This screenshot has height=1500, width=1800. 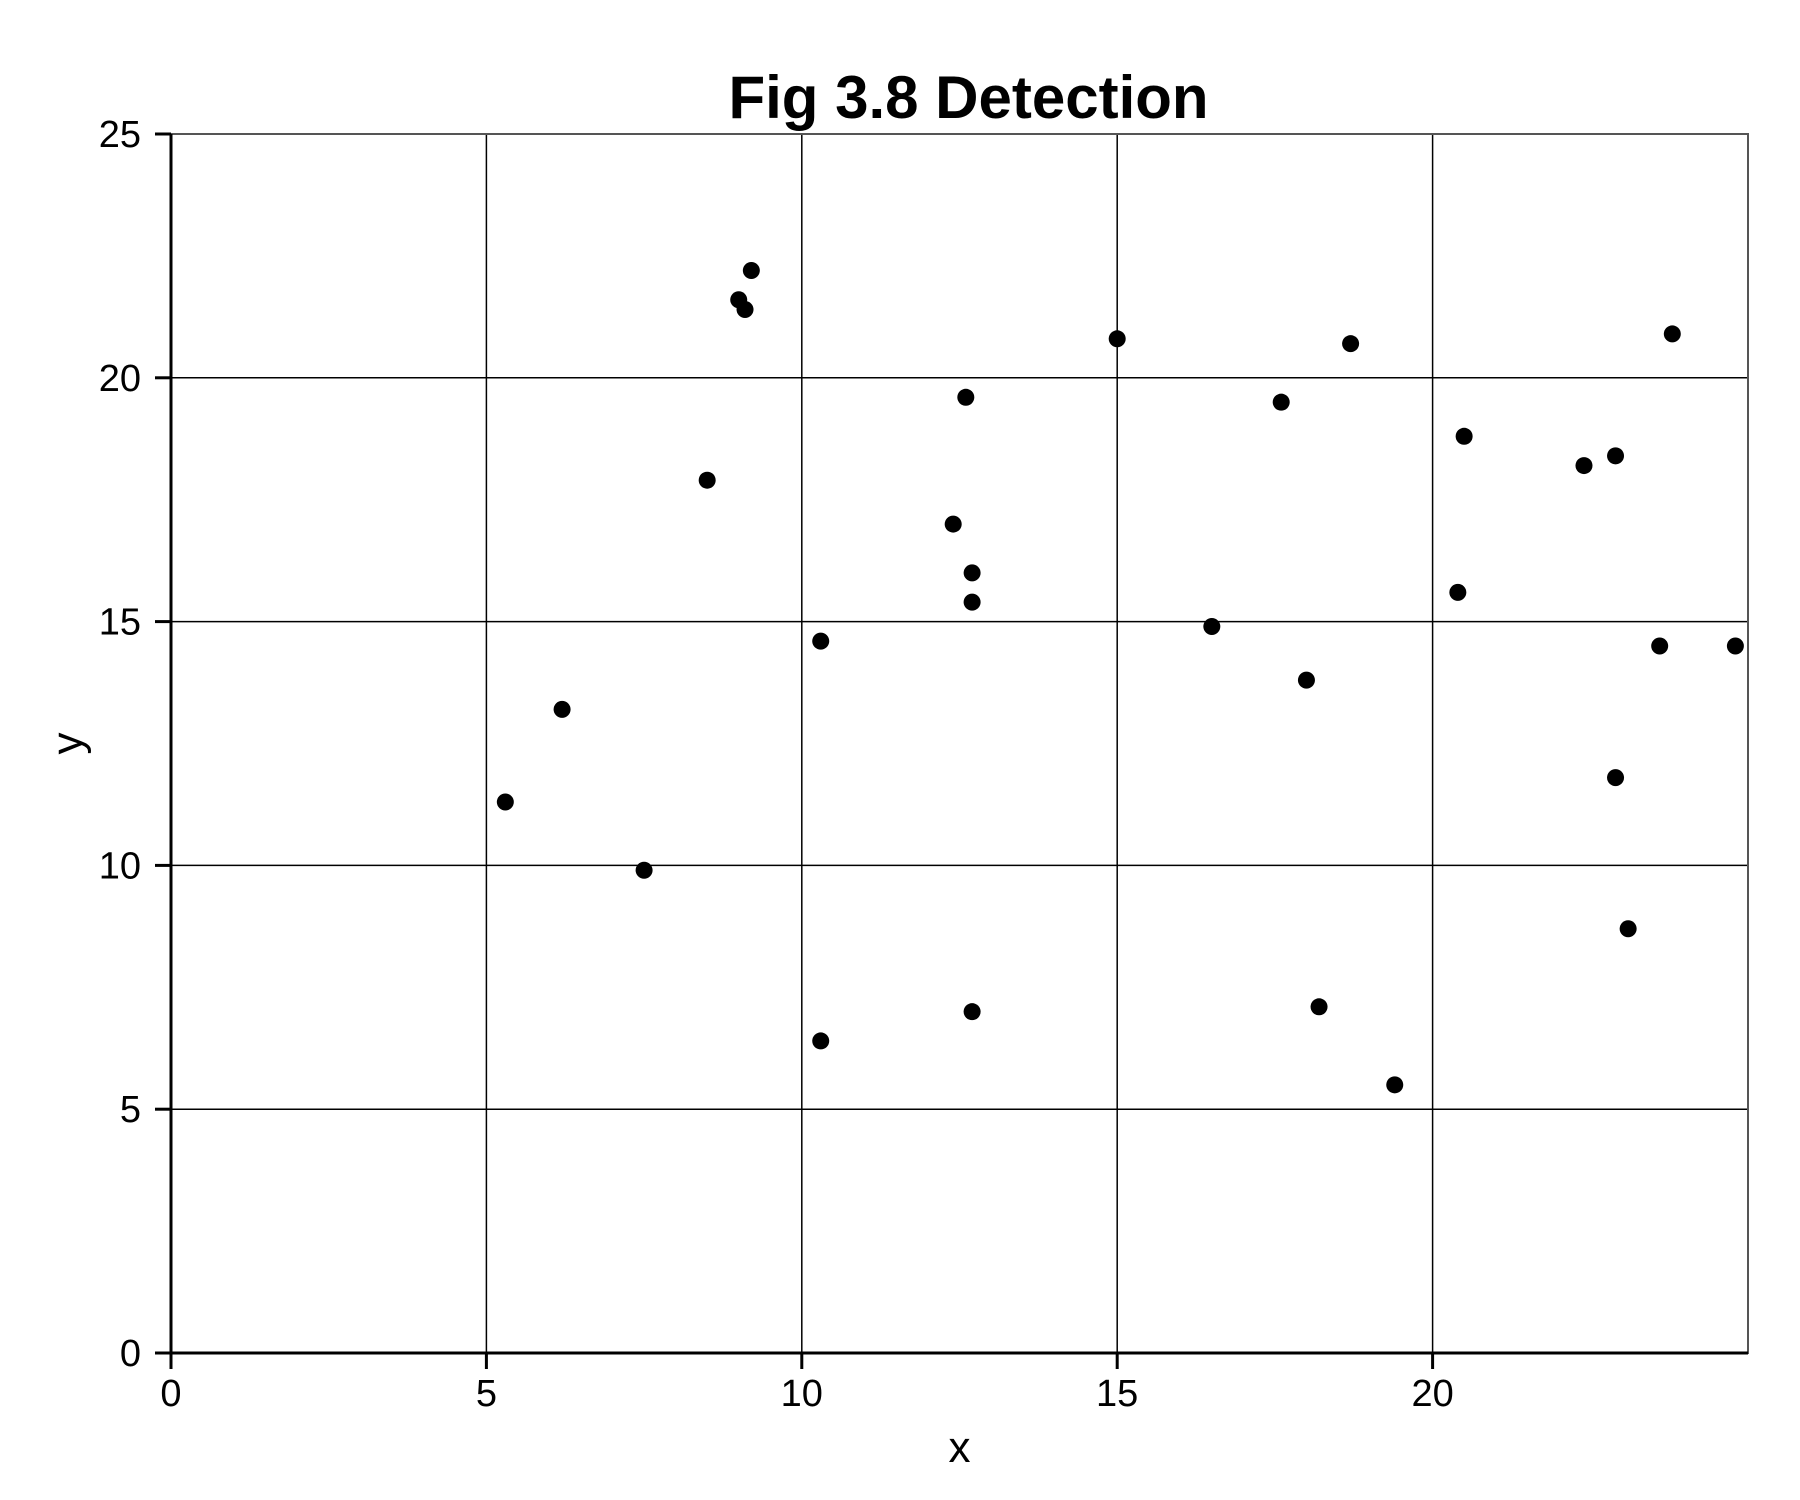 I want to click on x-tick-label: 5, so click(x=486, y=1394).